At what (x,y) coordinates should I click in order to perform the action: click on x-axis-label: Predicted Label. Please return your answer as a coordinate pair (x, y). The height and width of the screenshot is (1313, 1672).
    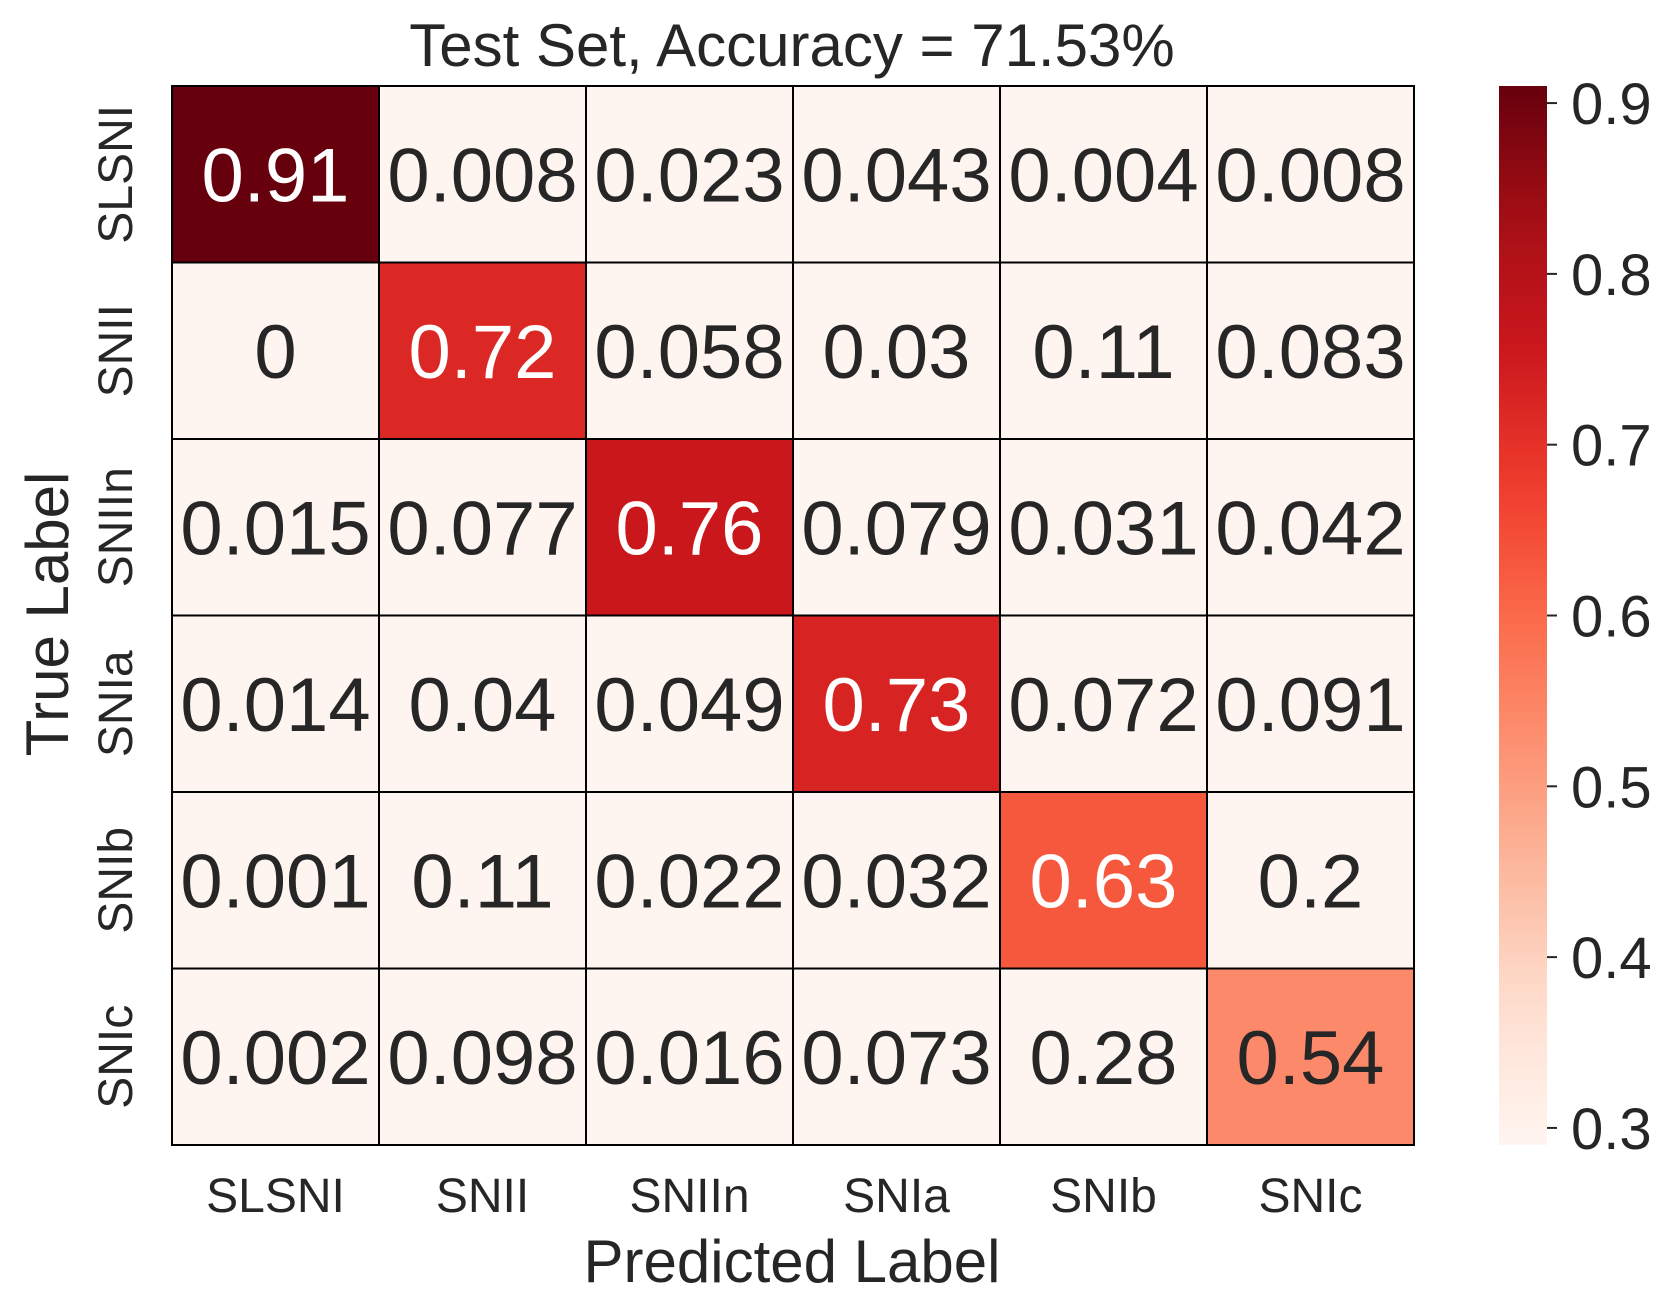
    Looking at the image, I should click on (792, 1261).